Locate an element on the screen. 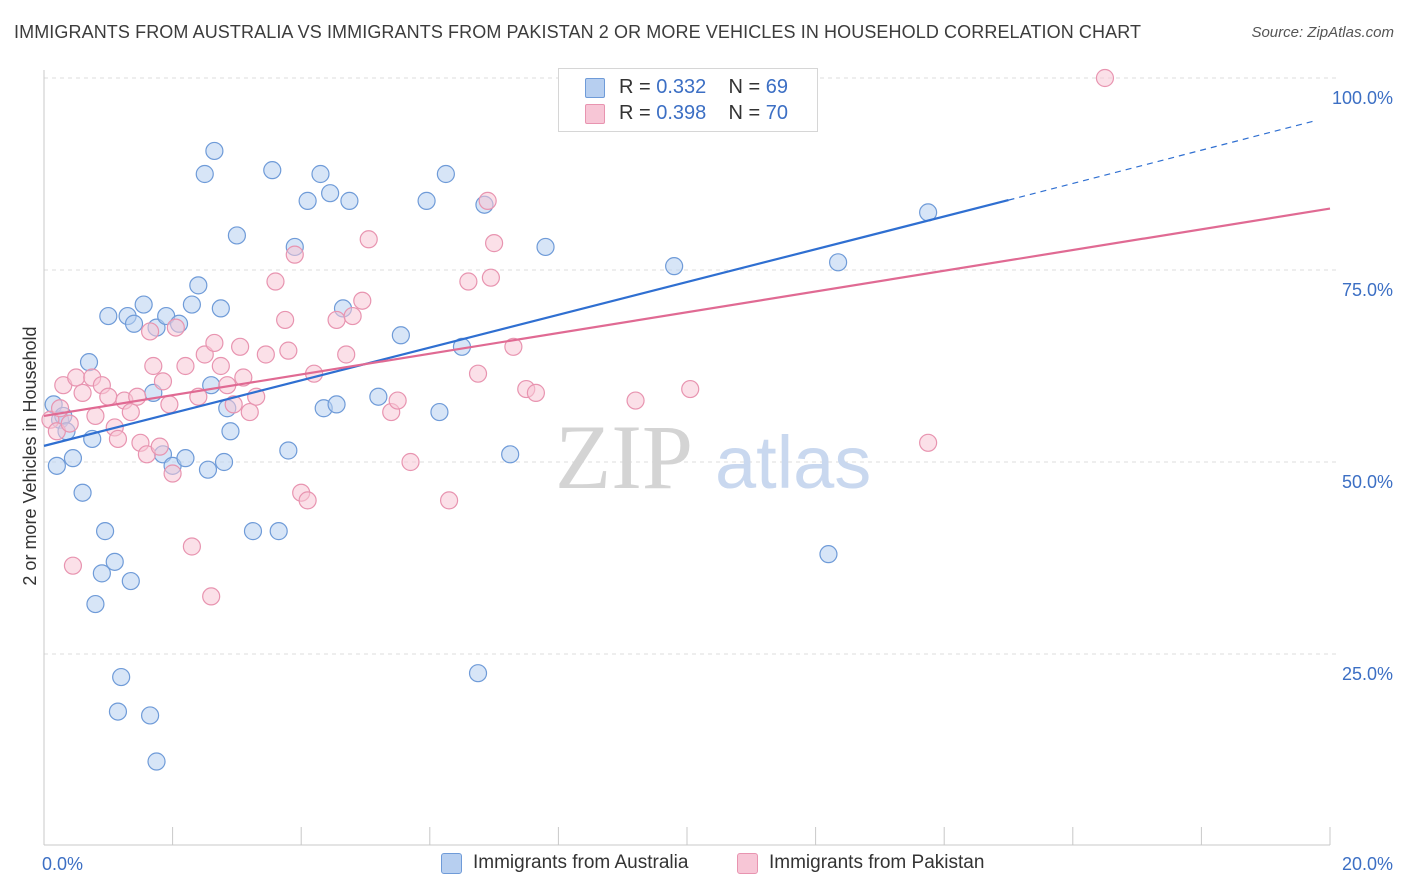 This screenshot has height=892, width=1406. legend-row-australia: R = 0.332 N = 69 is located at coordinates (687, 87).